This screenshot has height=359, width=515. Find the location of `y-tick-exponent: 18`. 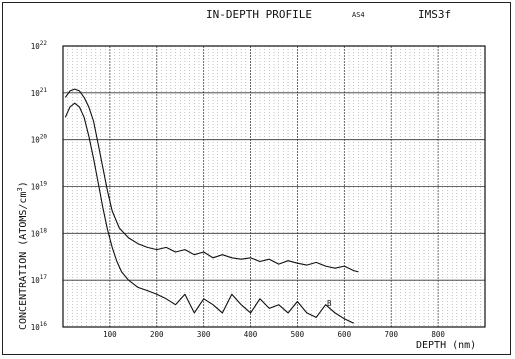

y-tick-exponent: 18 is located at coordinates (44, 230).